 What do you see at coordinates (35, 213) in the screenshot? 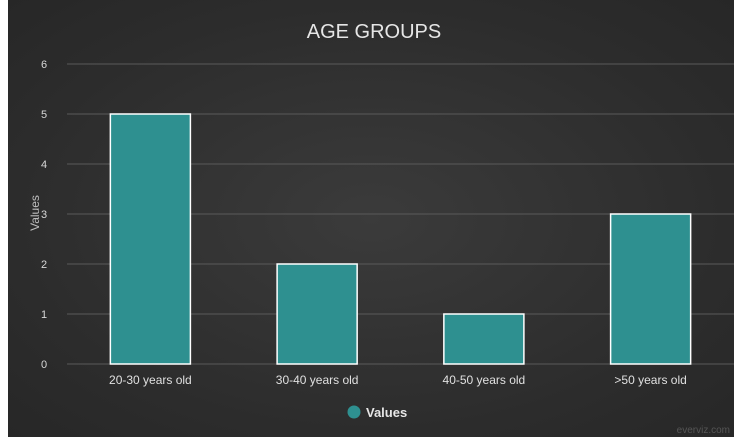
I see `y-axis-label: Values` at bounding box center [35, 213].